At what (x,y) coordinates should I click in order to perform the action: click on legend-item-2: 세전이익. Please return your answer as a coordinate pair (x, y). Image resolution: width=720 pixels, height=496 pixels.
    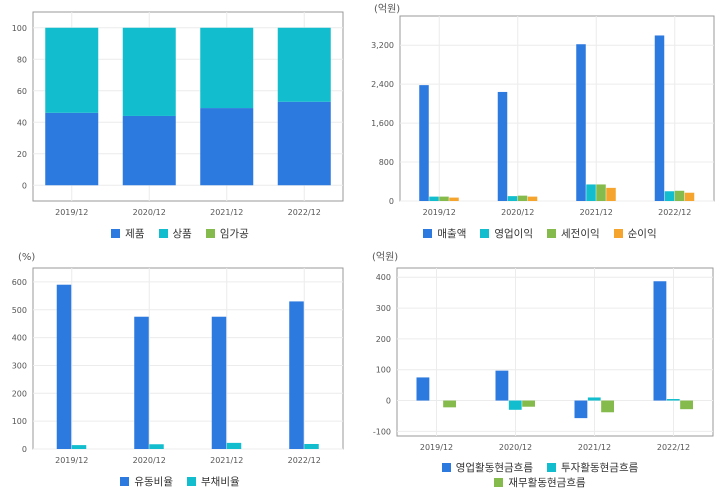
    Looking at the image, I should click on (573, 233).